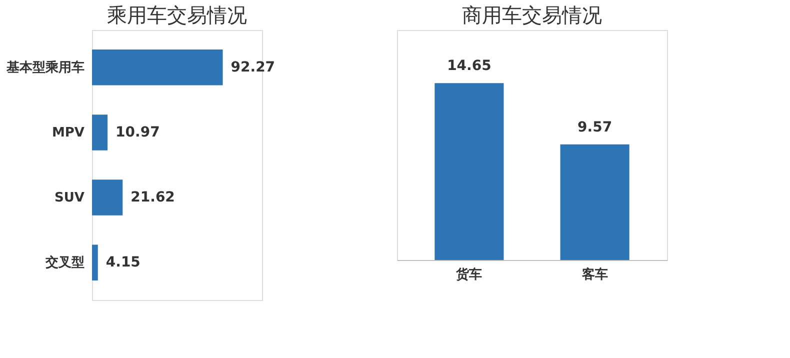  I want to click on y-tick-label: SUV, so click(69, 198).